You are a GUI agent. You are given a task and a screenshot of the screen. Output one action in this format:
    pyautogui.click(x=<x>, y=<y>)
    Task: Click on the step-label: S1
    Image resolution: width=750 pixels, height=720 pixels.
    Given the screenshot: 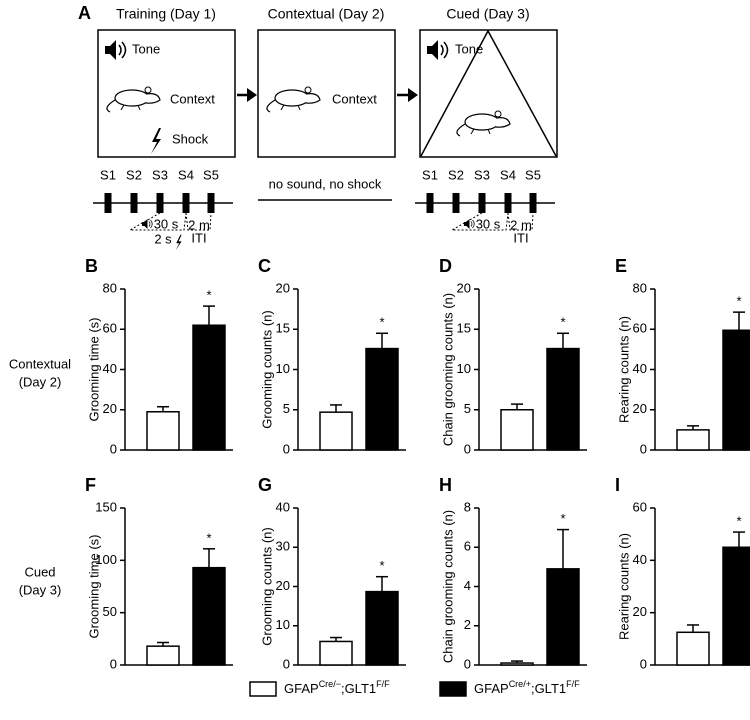 What is the action you would take?
    pyautogui.click(x=108, y=174)
    